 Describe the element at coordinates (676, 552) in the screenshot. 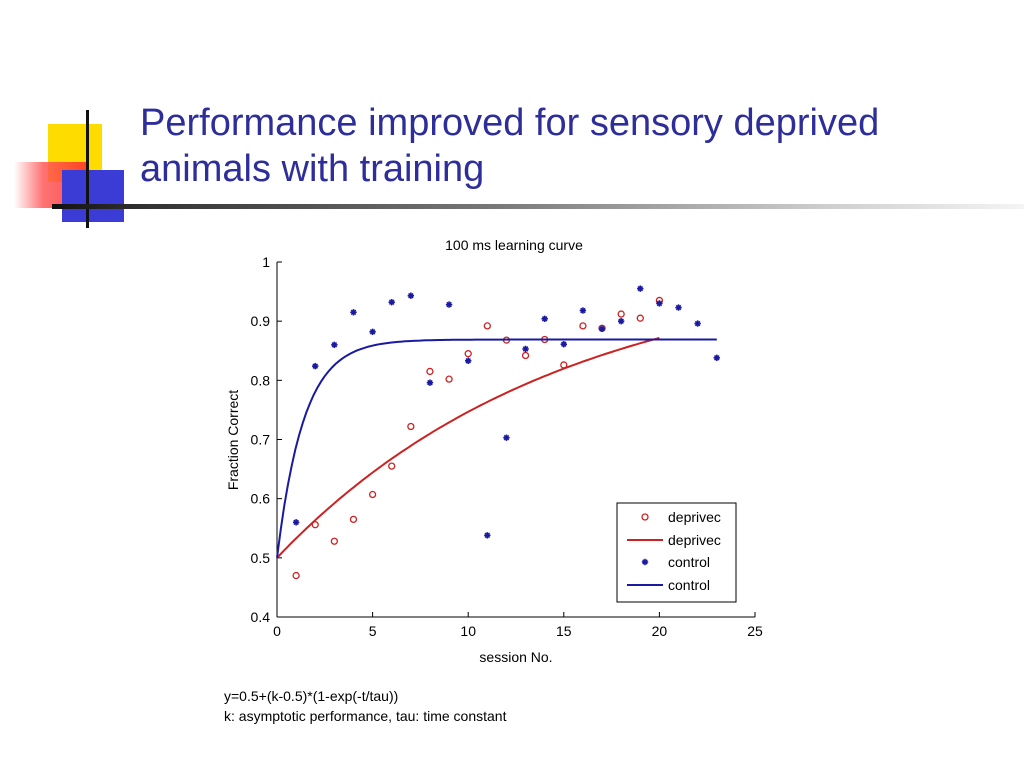

I see `chart-legend: deprivec deprivec control control` at that location.